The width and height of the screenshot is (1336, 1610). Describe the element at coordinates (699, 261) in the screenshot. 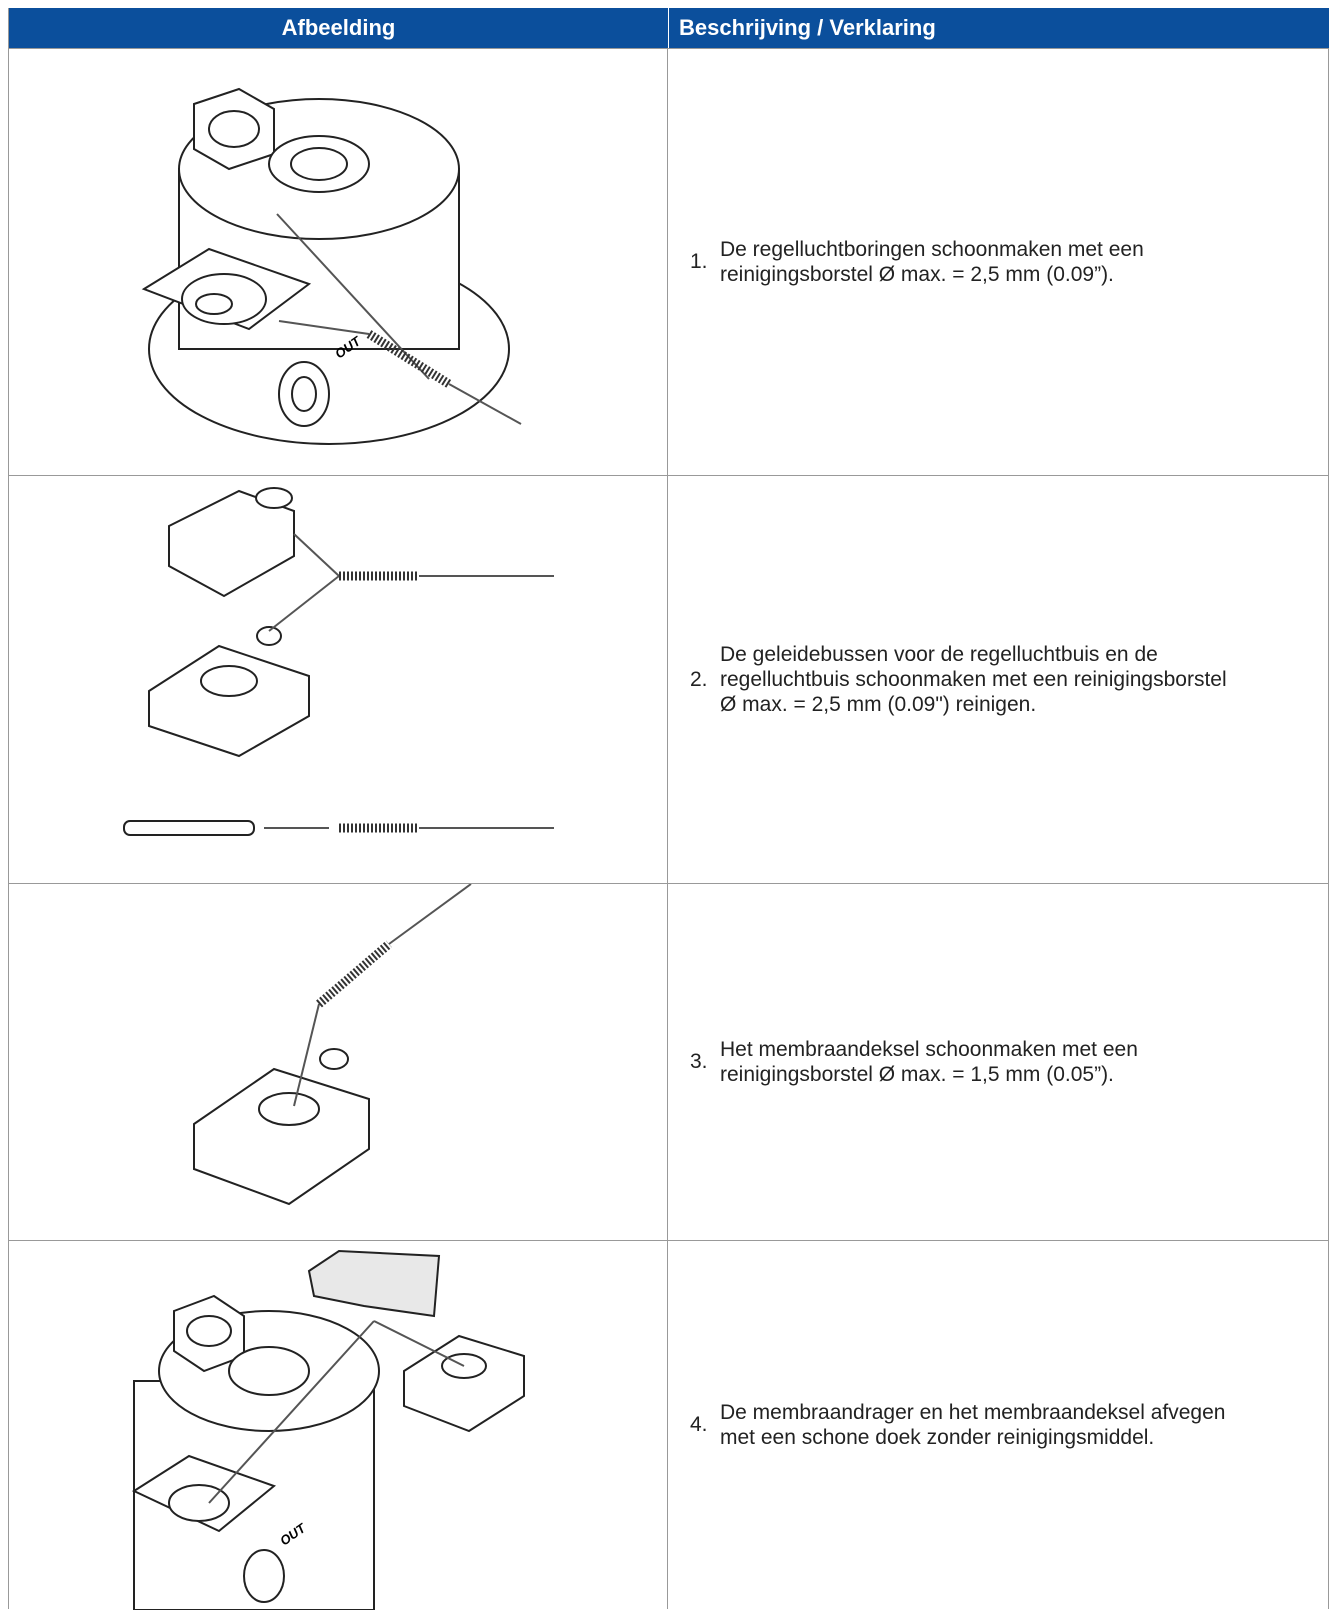

I see `item-number: 1.` at that location.